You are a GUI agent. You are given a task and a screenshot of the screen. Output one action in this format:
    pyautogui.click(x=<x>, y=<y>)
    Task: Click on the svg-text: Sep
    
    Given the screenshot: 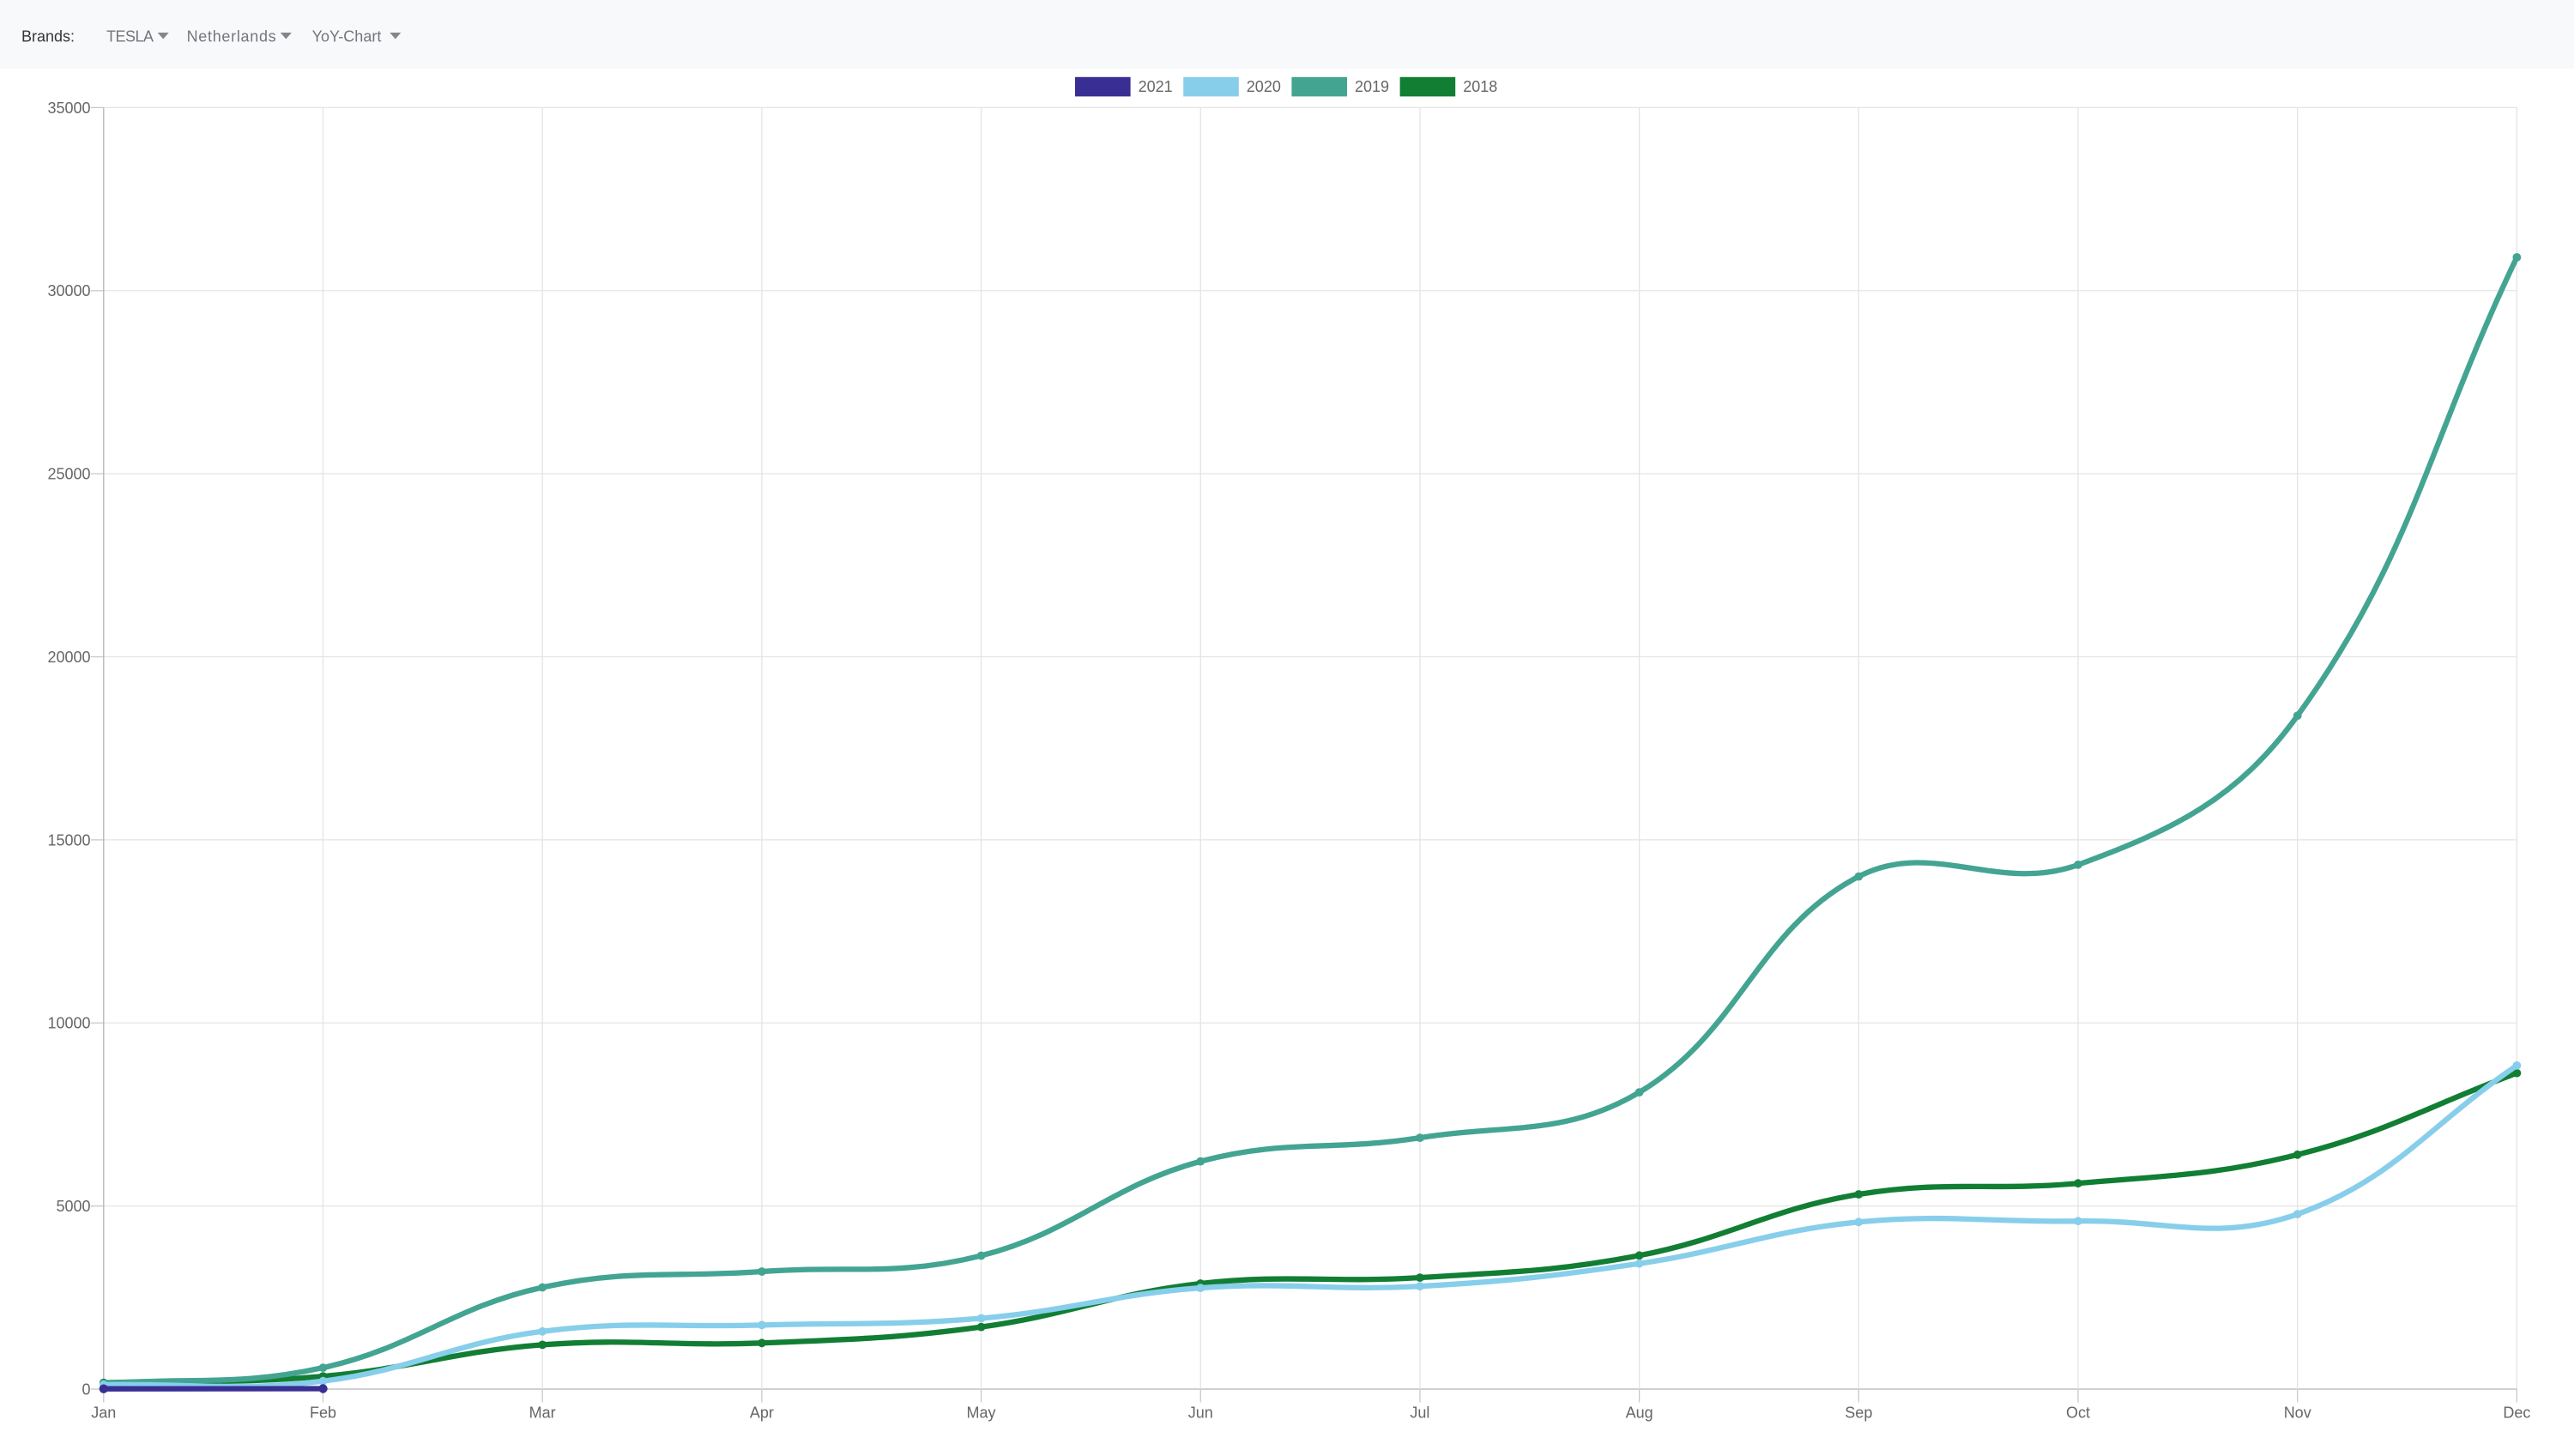 What is the action you would take?
    pyautogui.click(x=1859, y=1413)
    